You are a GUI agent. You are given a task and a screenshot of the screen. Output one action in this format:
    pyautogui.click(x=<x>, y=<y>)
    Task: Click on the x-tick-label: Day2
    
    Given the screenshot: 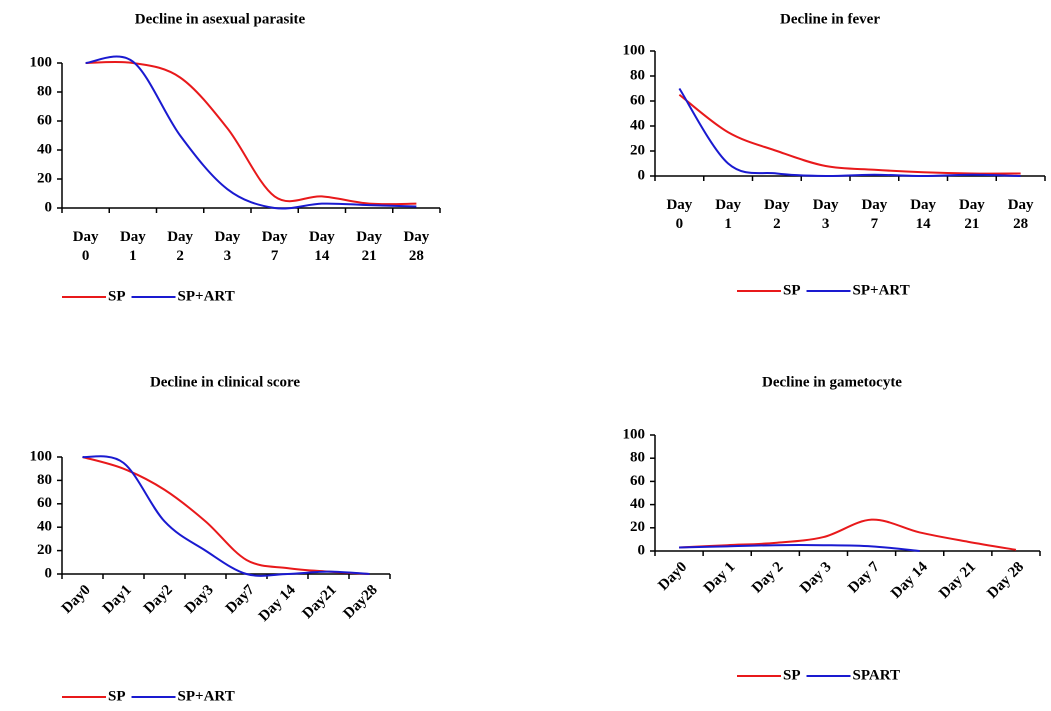 What is the action you would take?
    pyautogui.click(x=158, y=599)
    